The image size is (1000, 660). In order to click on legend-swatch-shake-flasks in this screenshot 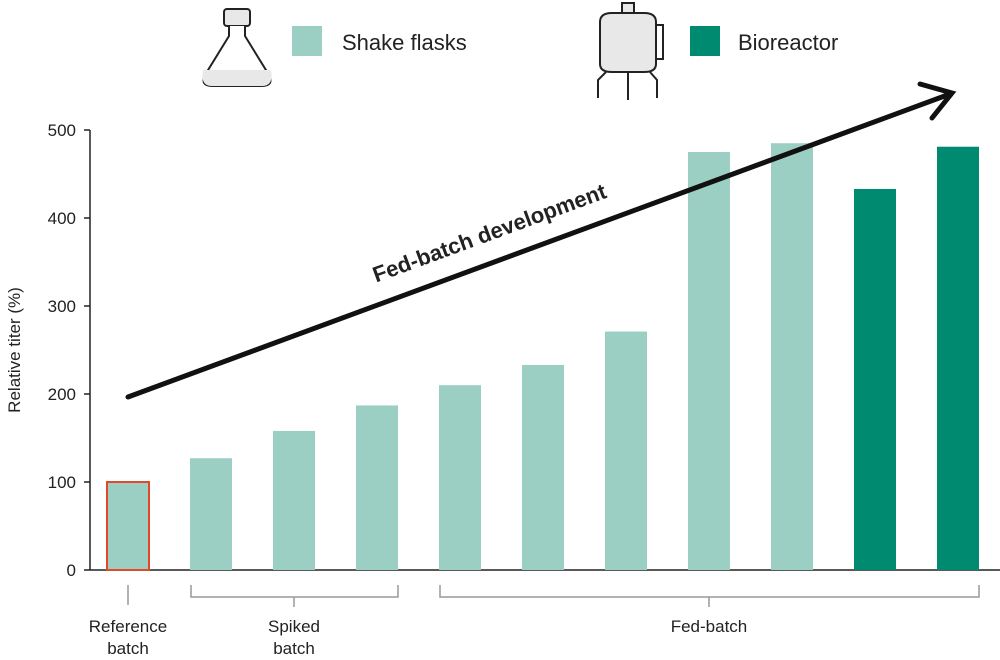, I will do `click(307, 41)`.